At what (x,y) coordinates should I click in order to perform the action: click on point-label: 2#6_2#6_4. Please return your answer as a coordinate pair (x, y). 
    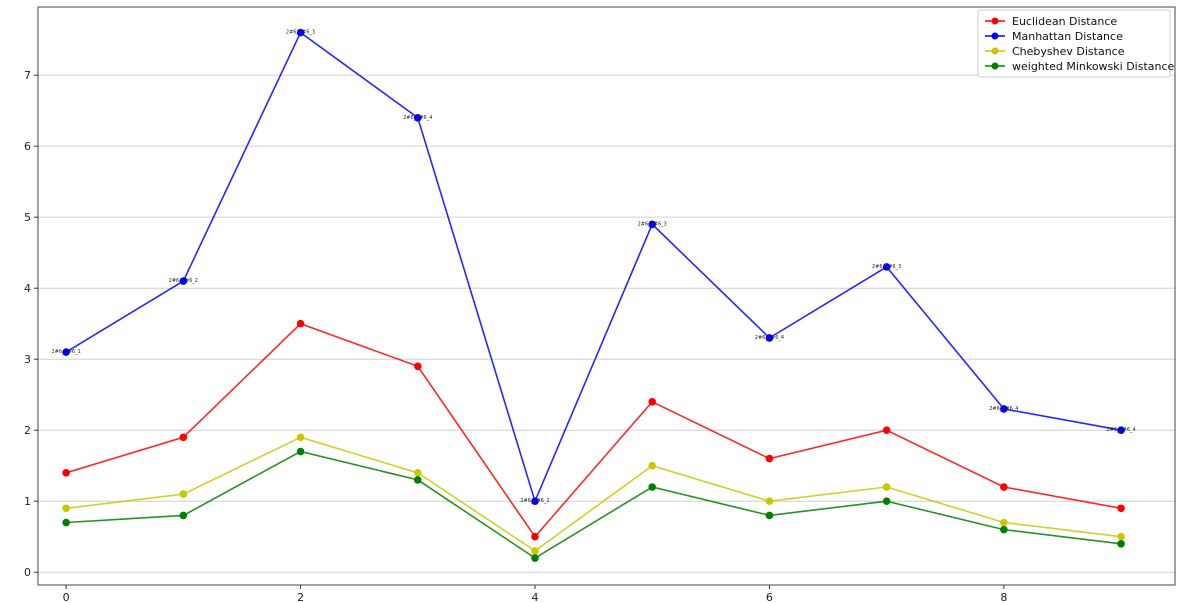
    Looking at the image, I should click on (1003, 409).